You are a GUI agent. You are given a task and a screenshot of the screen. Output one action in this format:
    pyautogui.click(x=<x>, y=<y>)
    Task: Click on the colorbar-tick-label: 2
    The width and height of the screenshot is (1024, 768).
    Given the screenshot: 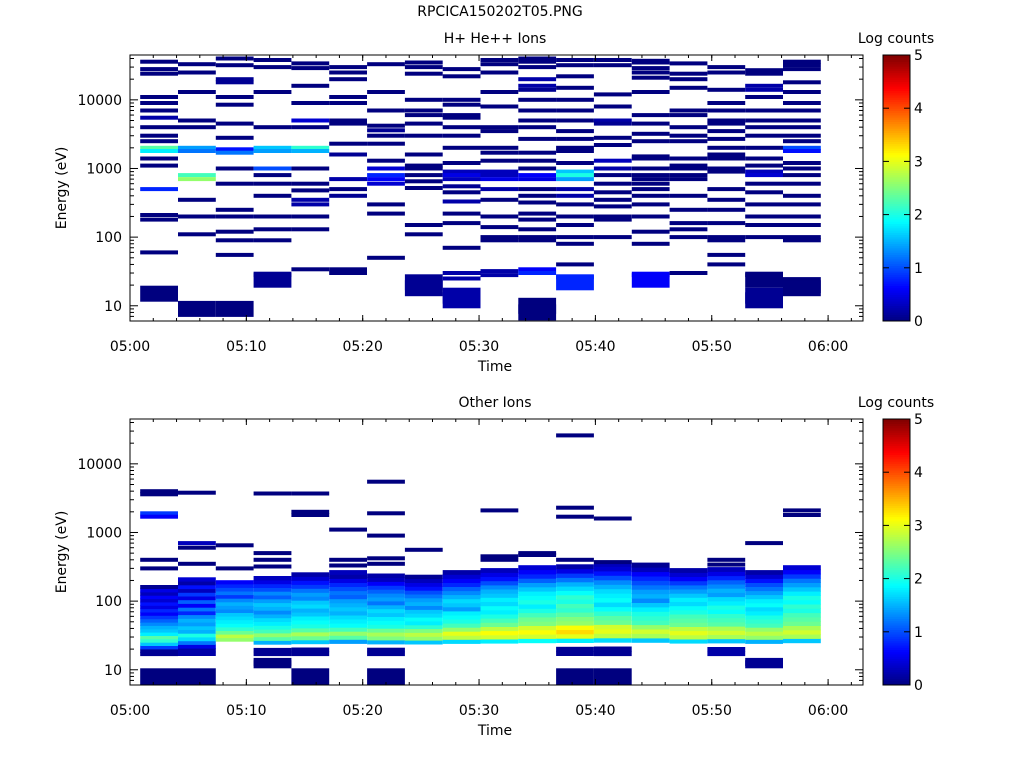 What is the action you would take?
    pyautogui.click(x=918, y=580)
    